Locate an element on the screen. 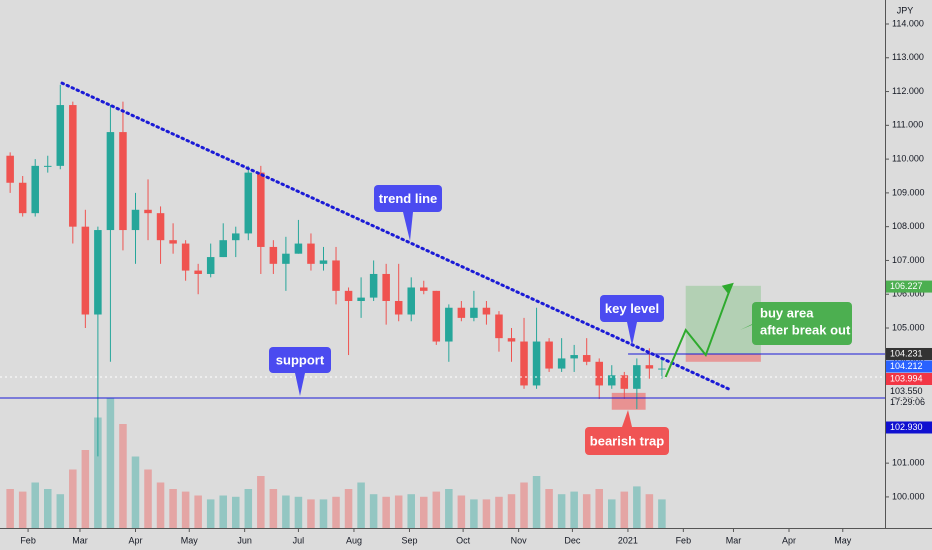 The image size is (932, 550). callout-text: key level is located at coordinates (632, 308).